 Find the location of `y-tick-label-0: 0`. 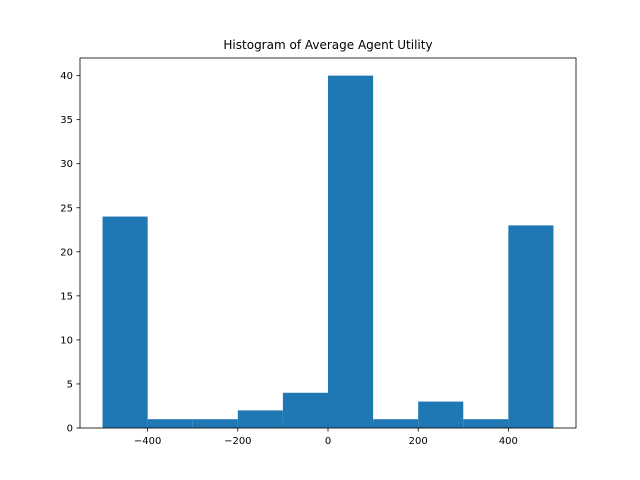

y-tick-label-0: 0 is located at coordinates (70, 429).